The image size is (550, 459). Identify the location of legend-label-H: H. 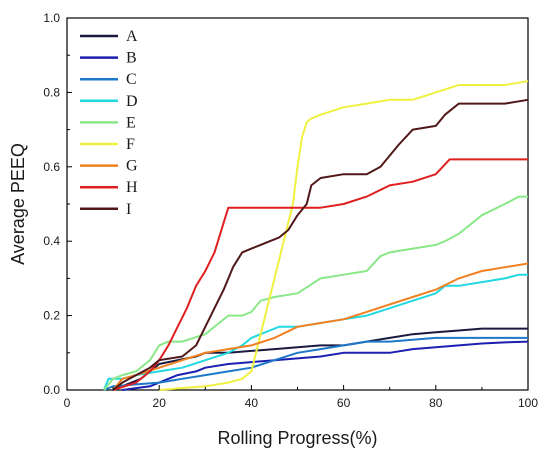
(132, 187).